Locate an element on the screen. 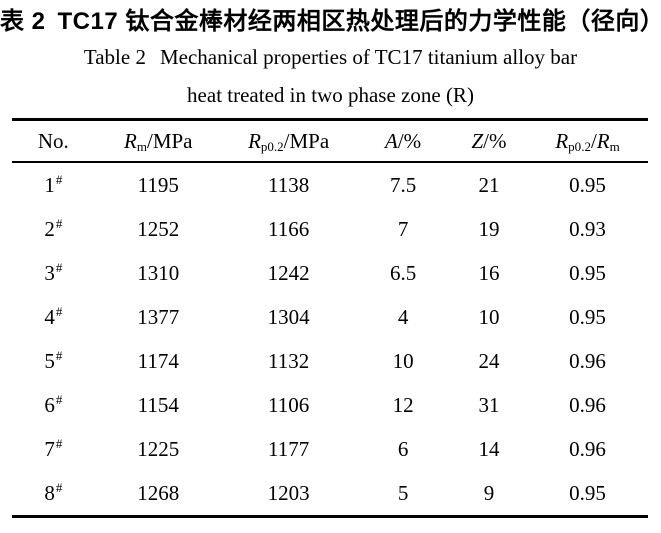  table-row: 8# 1268 1203 5 9 0.95 is located at coordinates (330, 494).